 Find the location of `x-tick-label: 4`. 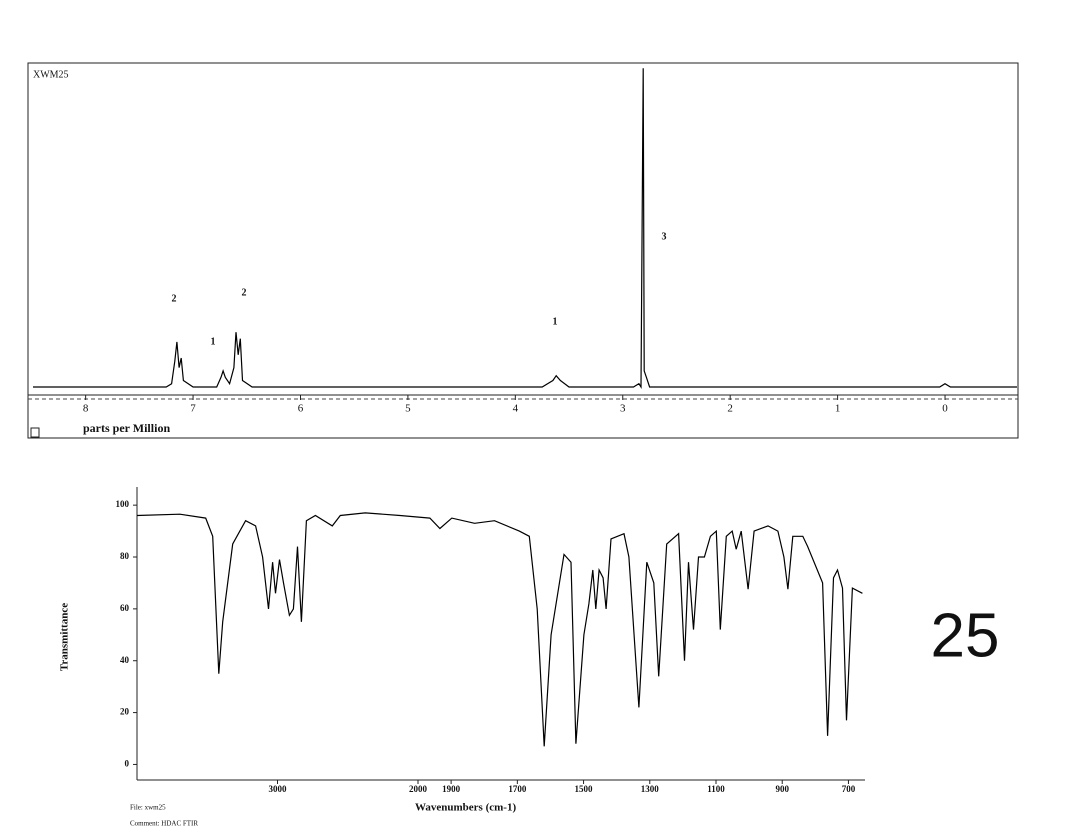

x-tick-label: 4 is located at coordinates (516, 409).